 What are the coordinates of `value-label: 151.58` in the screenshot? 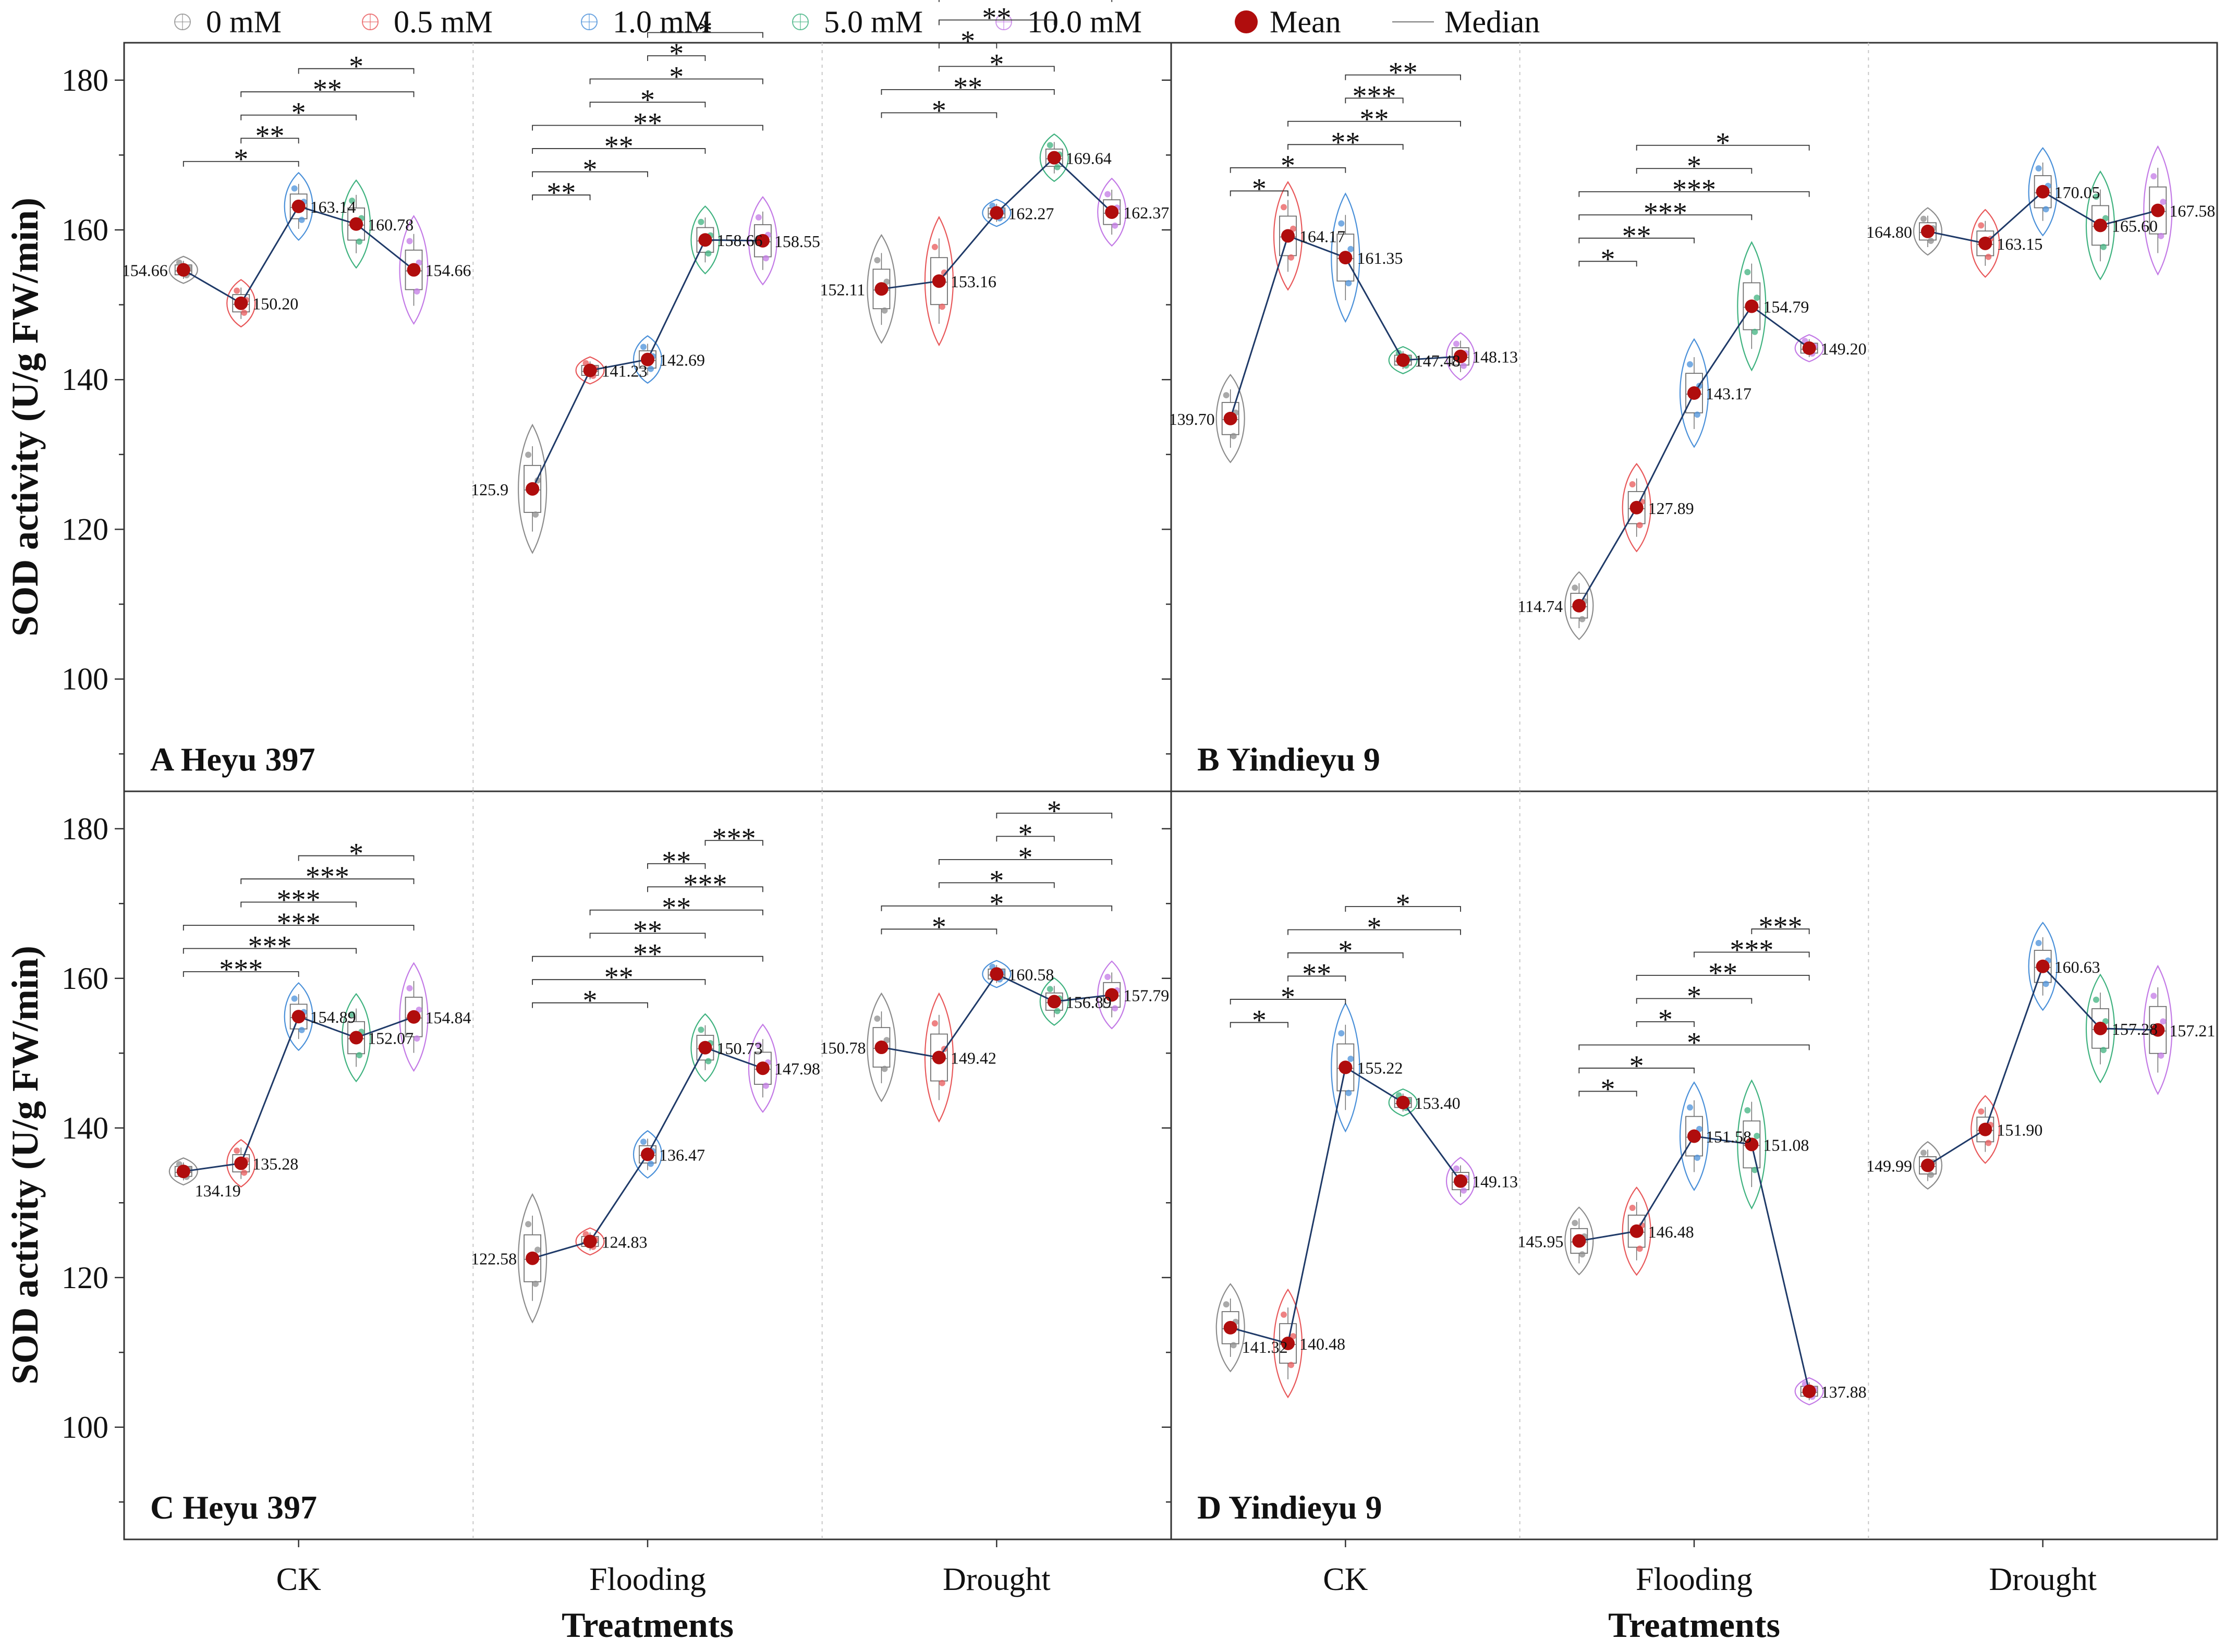 It's located at (1728, 1137).